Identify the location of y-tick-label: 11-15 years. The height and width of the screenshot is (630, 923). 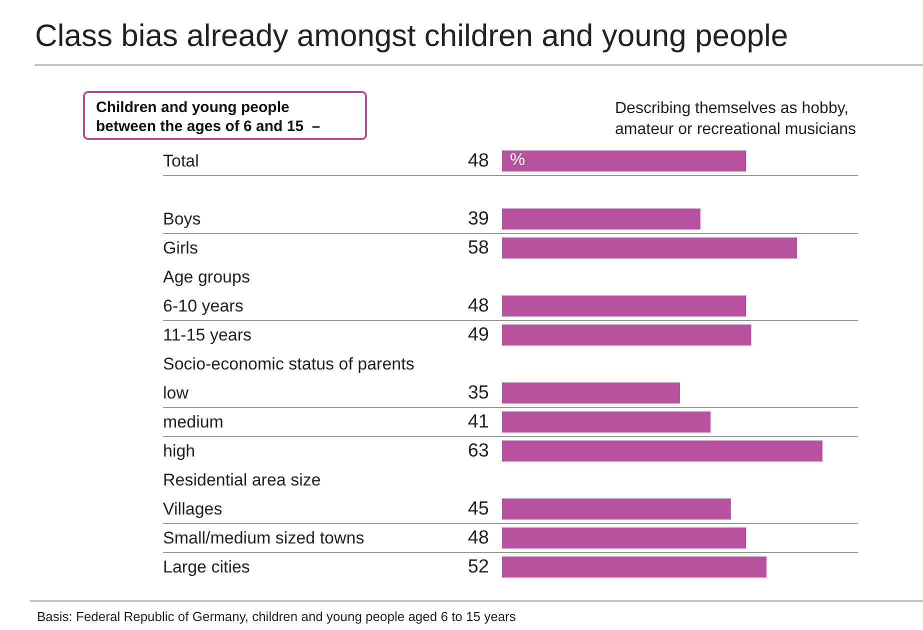
(207, 335).